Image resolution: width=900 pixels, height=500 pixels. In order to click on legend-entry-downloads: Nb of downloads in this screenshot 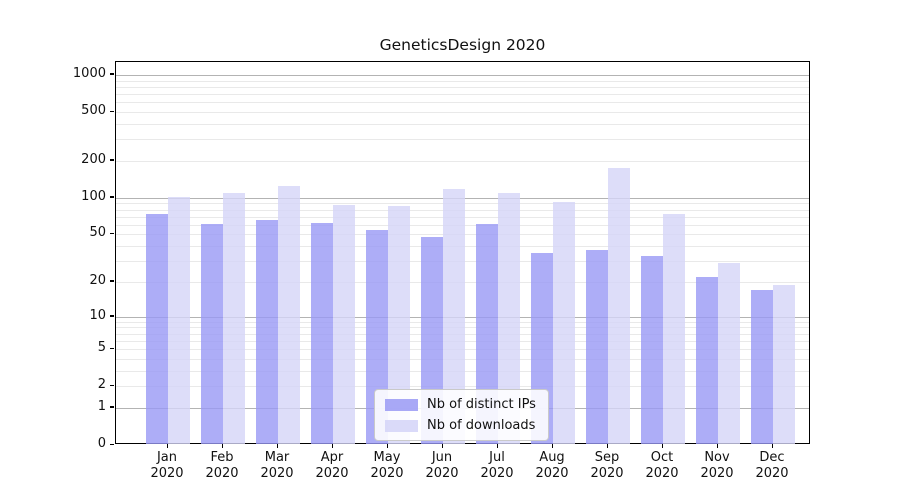, I will do `click(460, 425)`.